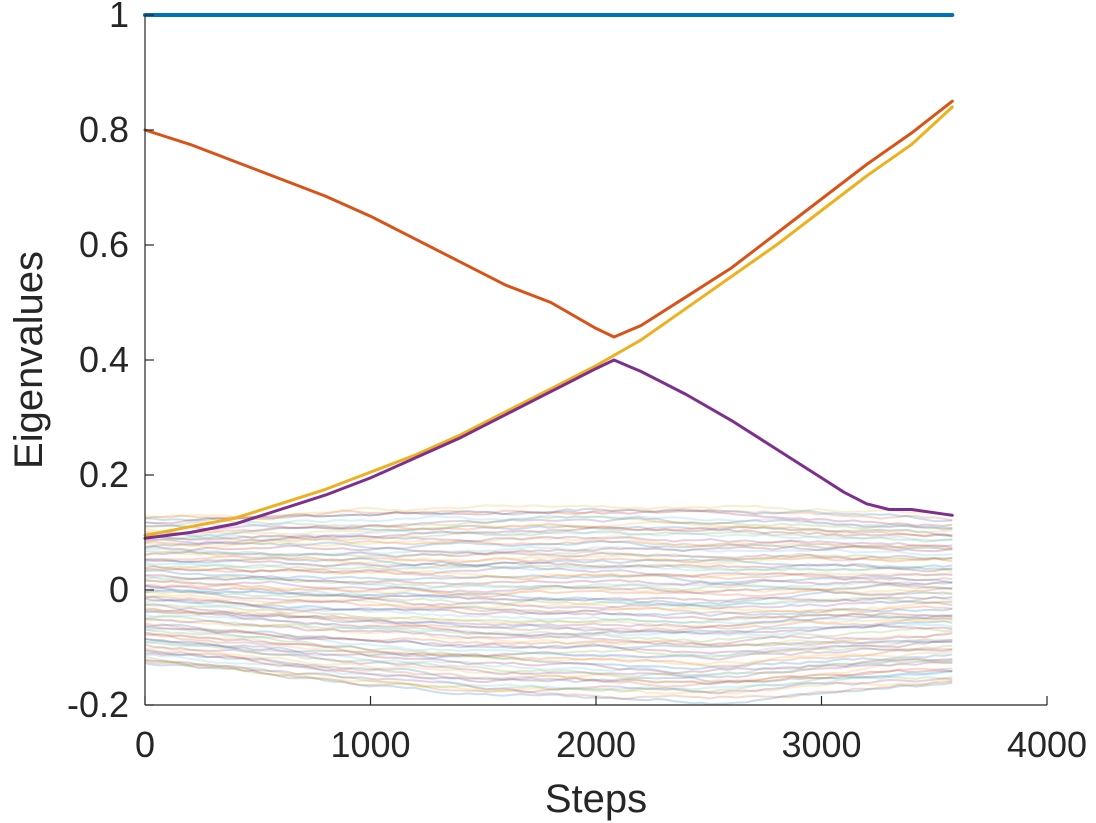 The height and width of the screenshot is (823, 1096). I want to click on y-tick-label: -0.2, so click(98, 704).